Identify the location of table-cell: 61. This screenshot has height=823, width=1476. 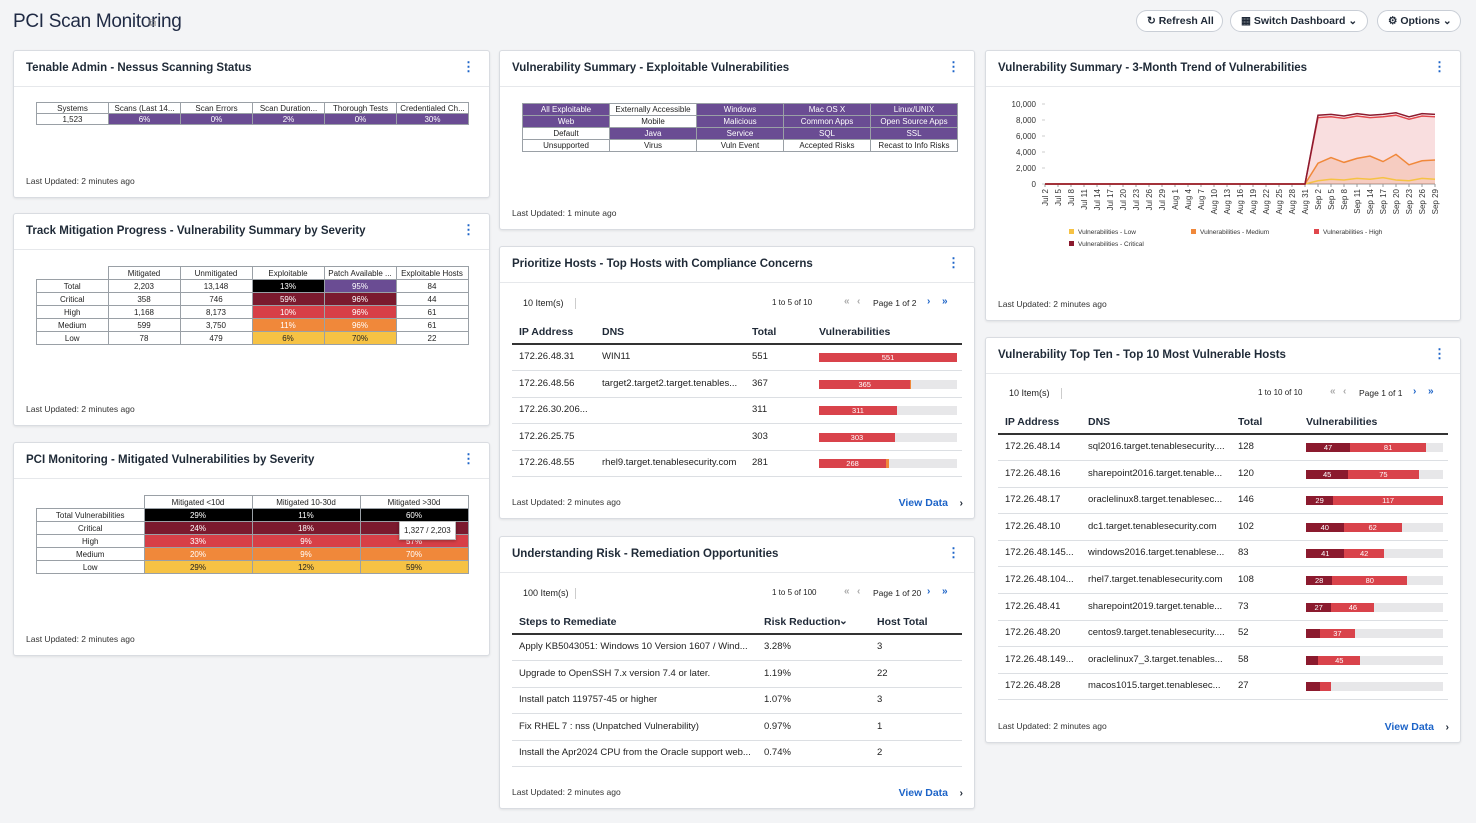
(432, 312).